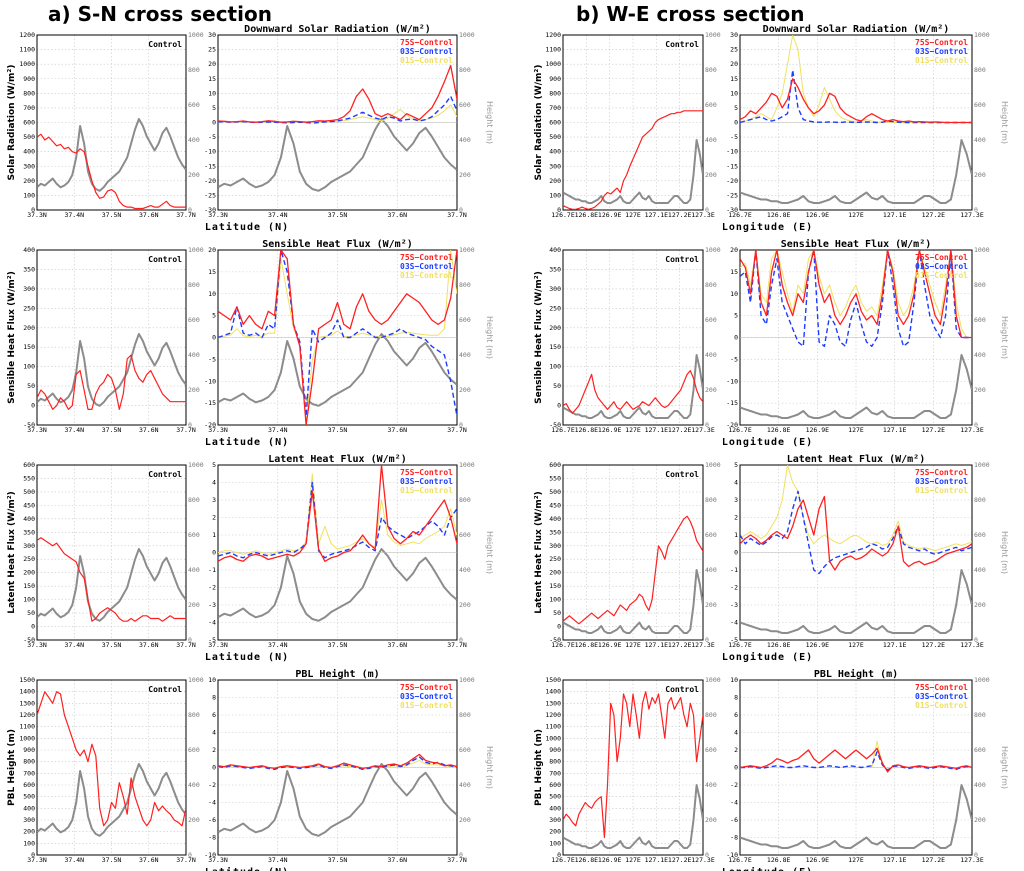  Describe the element at coordinates (555, 519) in the screenshot. I see `panel-we-r2-control-ytick: 400` at that location.